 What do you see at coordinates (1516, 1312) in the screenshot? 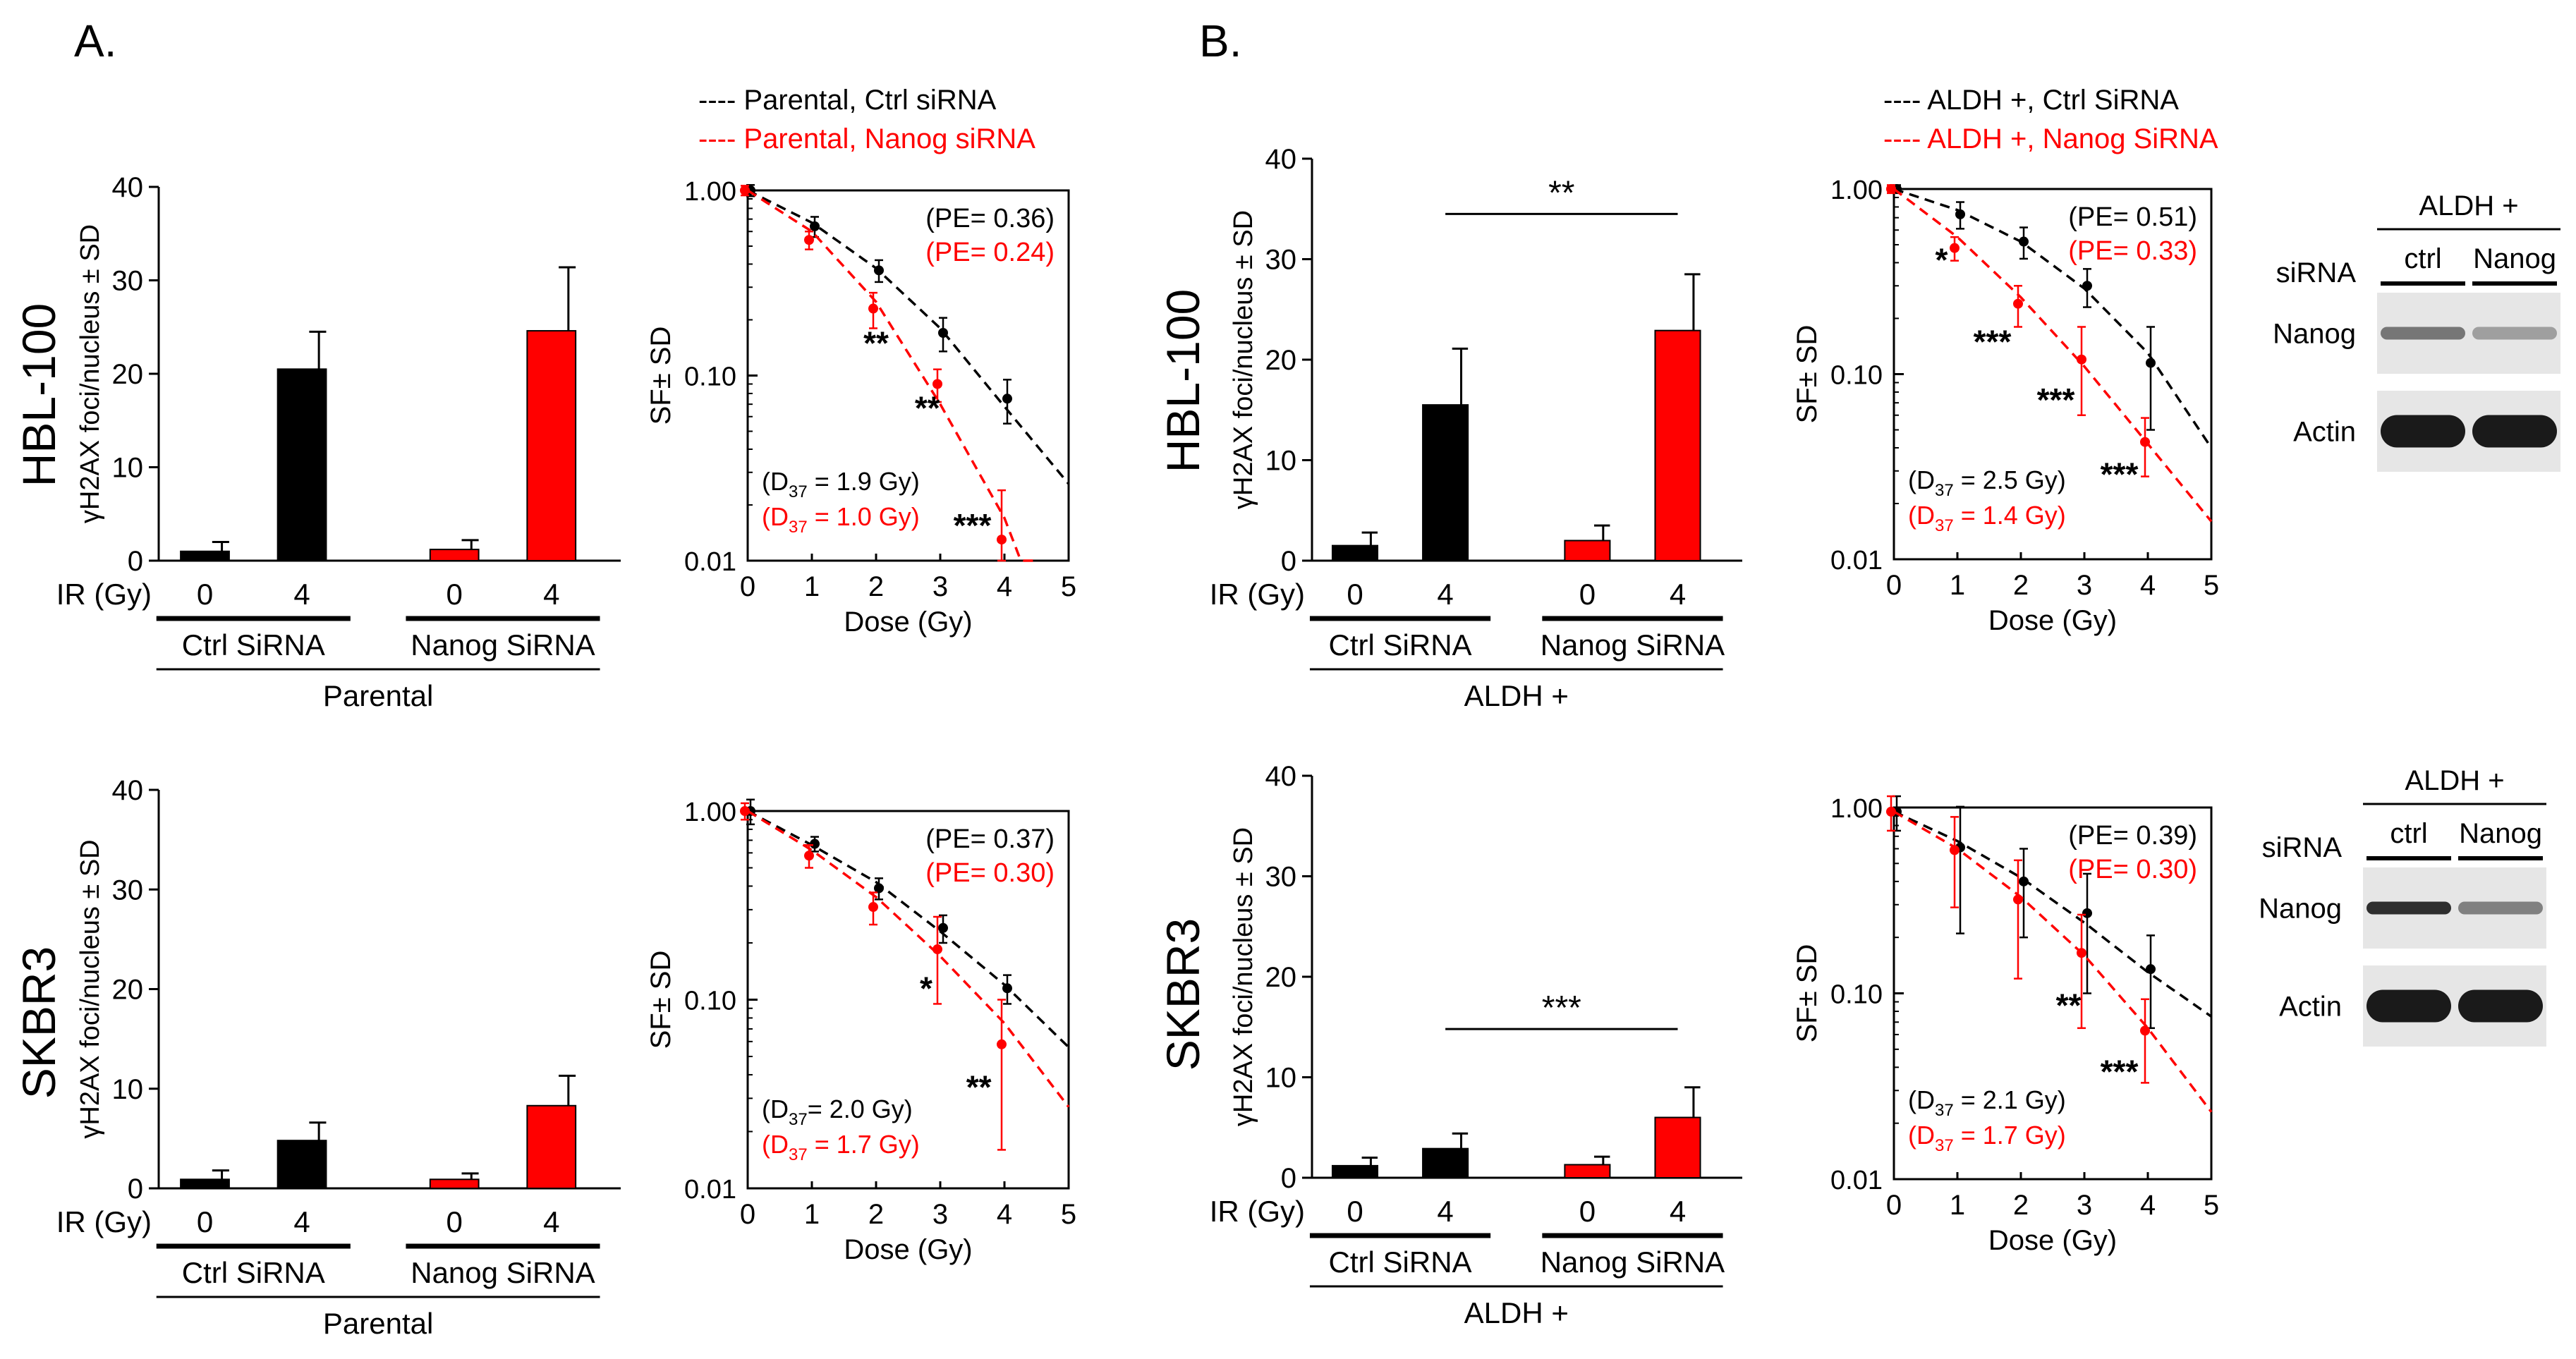
I see `cell-type-label: ALDH +` at bounding box center [1516, 1312].